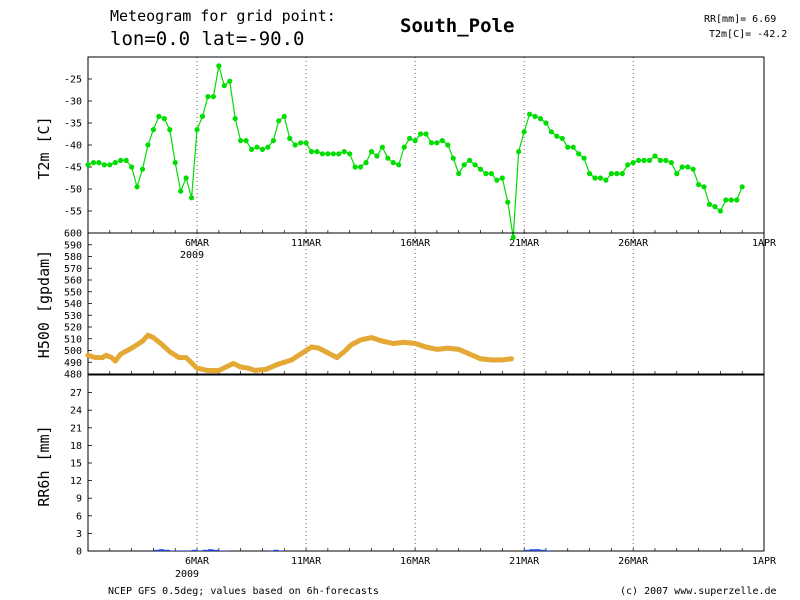  I want to click on t2m-xtick-label: 16MAR, so click(415, 243).